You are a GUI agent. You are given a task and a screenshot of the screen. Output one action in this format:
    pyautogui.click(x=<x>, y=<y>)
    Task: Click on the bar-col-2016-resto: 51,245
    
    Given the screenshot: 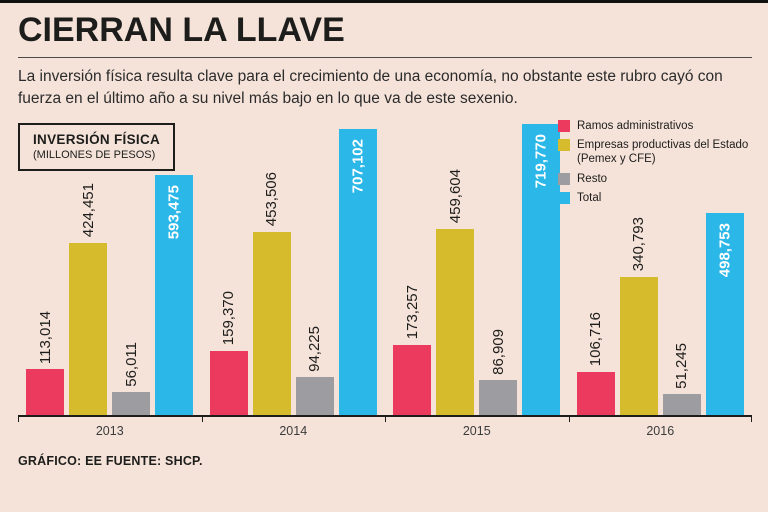 What is the action you would take?
    pyautogui.click(x=681, y=378)
    